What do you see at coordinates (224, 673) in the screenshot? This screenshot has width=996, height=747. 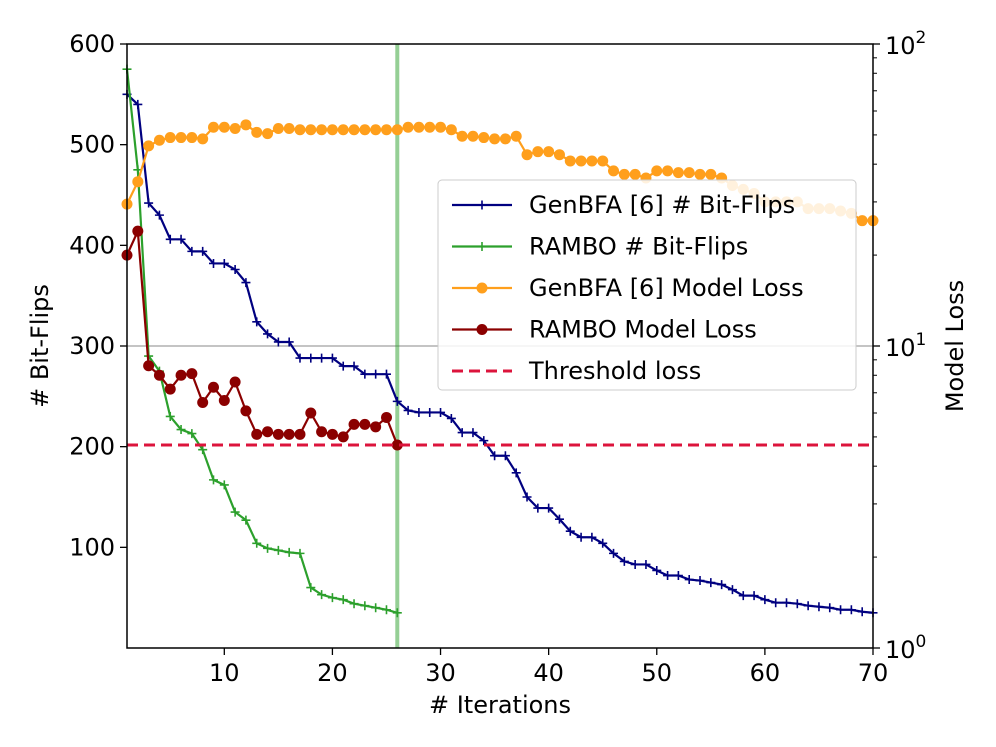 I see `x-tick-label: 10` at bounding box center [224, 673].